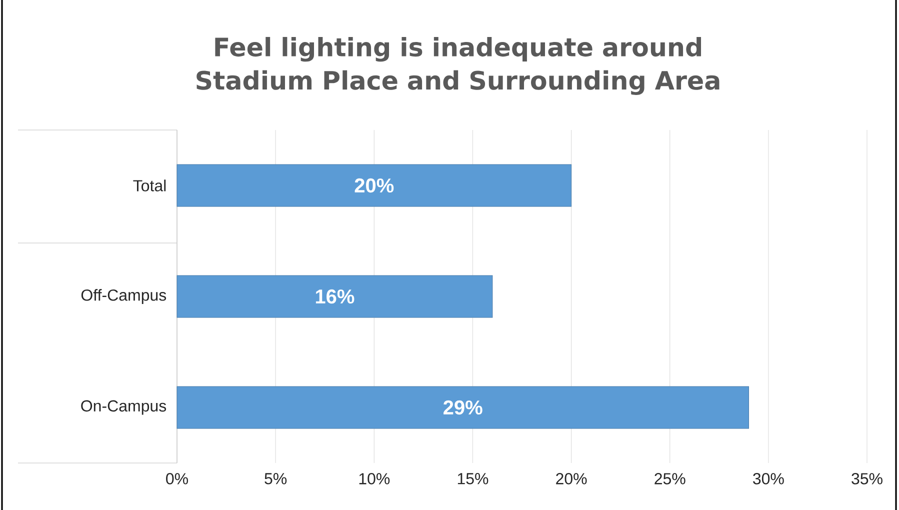  I want to click on y-tick-label: On-Campus, so click(123, 407).